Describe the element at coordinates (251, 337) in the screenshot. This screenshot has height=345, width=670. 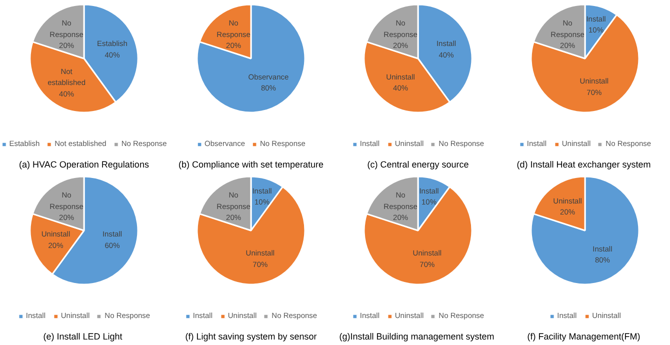
I see `text: (f) Light saving system by sensor` at that location.